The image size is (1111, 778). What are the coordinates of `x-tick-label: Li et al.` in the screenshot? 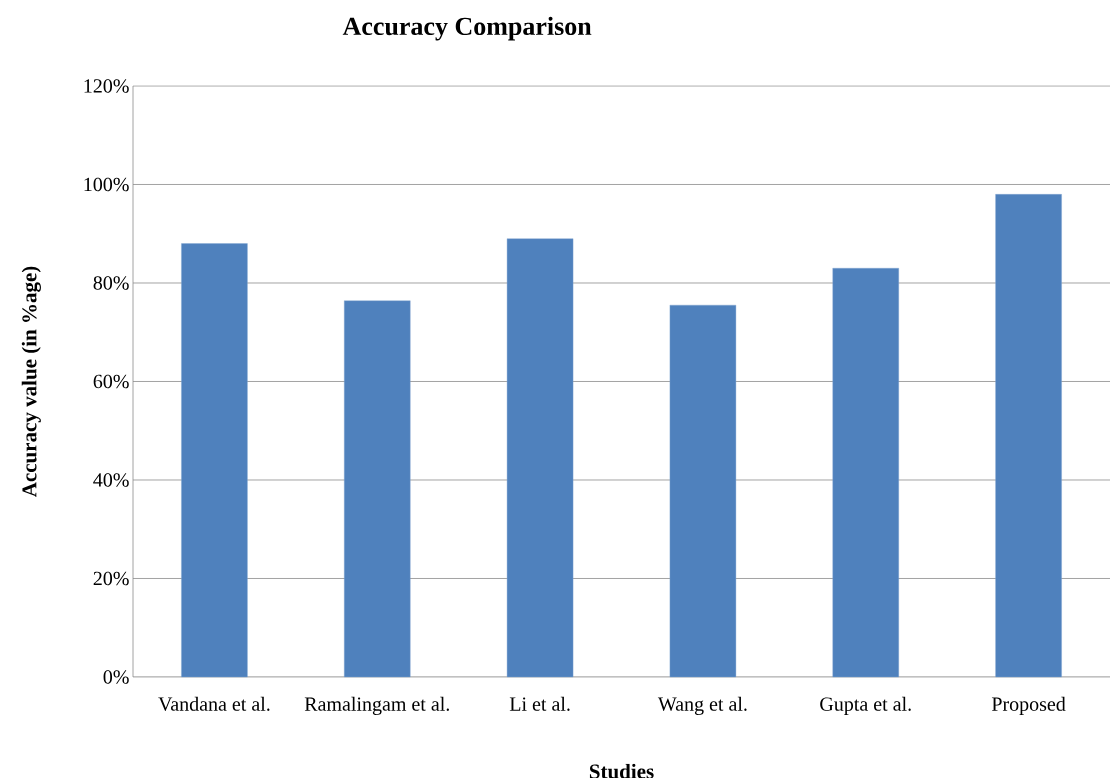 It's located at (539, 703).